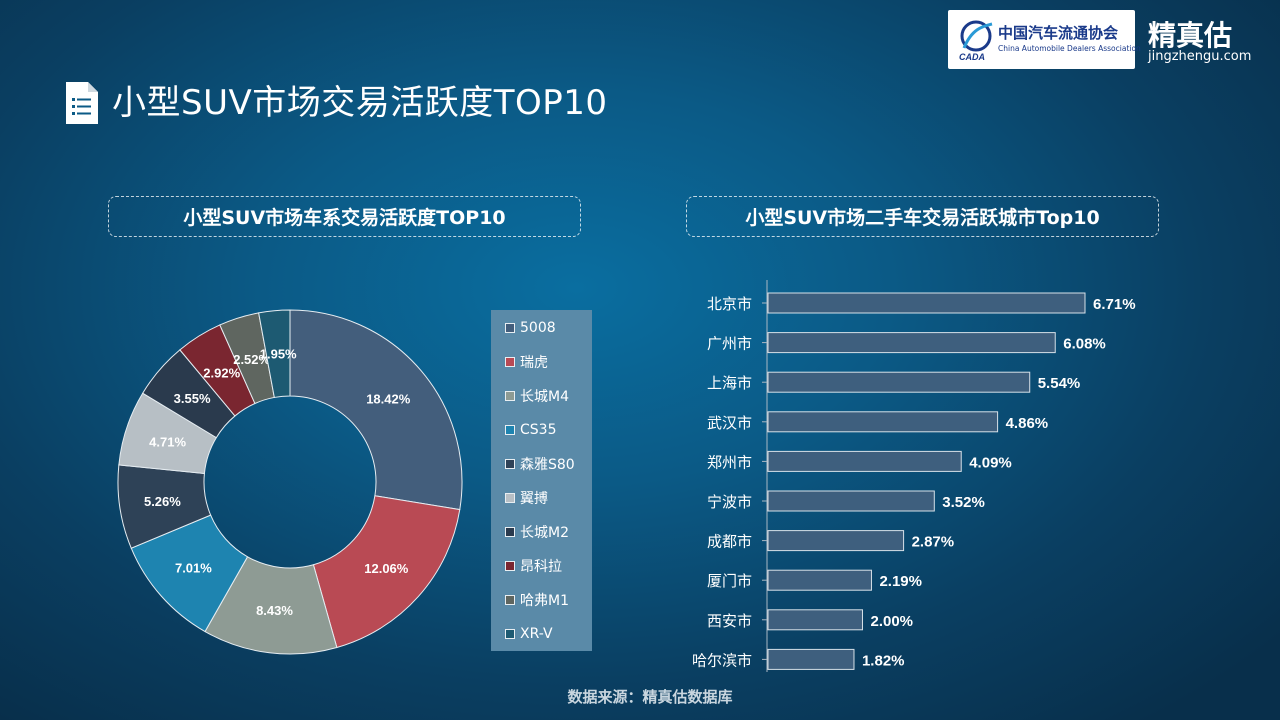 This screenshot has height=720, width=1280. Describe the element at coordinates (891, 621) in the screenshot. I see `bar-value-label: 2.00%` at that location.